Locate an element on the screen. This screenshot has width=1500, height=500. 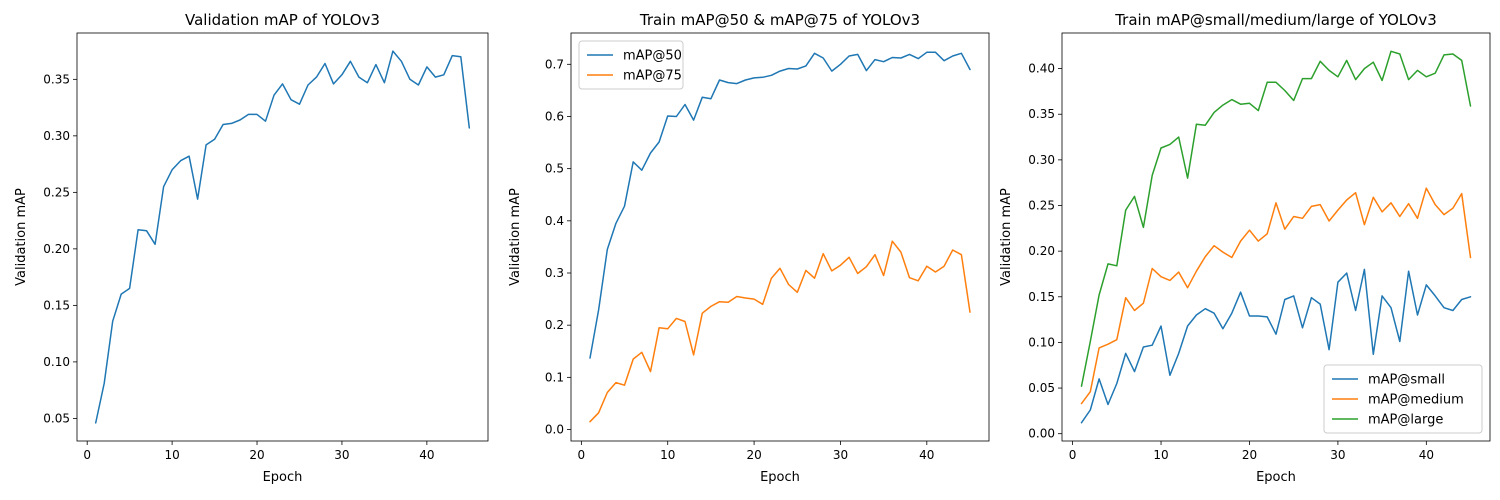
y-tick-label: 0.7 is located at coordinates (554, 64).